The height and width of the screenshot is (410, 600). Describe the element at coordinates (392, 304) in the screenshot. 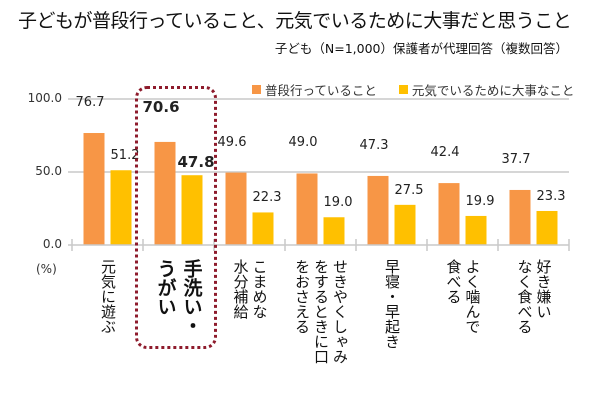

I see `x-tick-label: 早寝・早起き` at that location.